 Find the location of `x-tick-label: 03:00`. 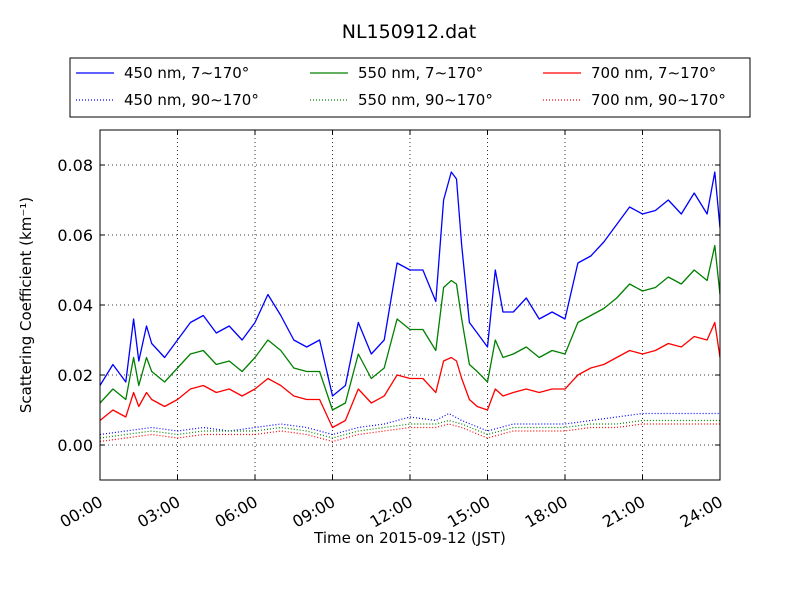

x-tick-label: 03:00 is located at coordinates (158, 512).